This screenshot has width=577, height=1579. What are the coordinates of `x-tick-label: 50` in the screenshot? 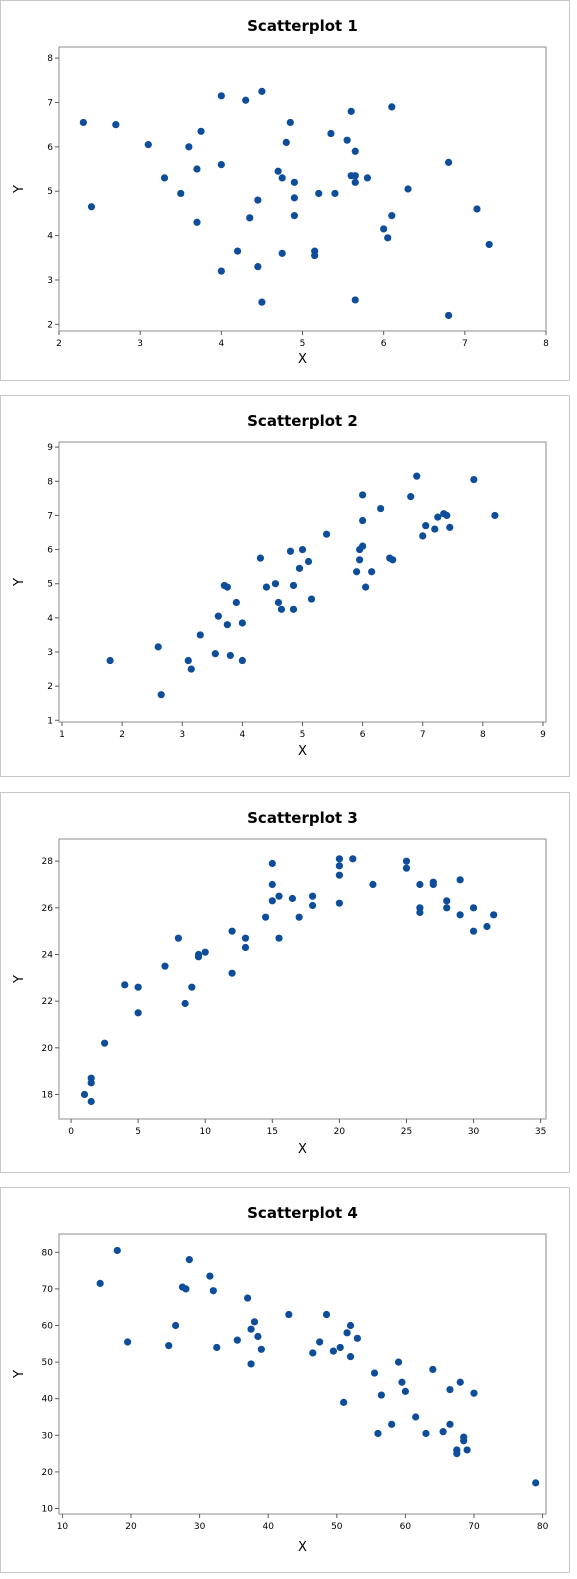 It's located at (337, 1527).